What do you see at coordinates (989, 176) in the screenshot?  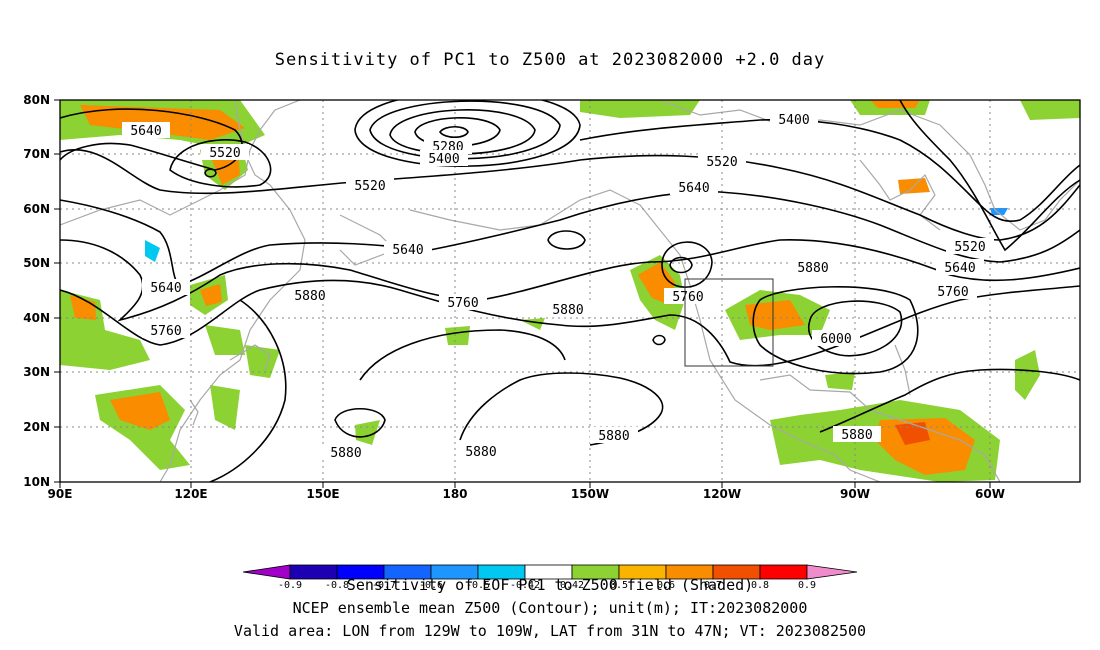 I see `contour-east-trough` at bounding box center [989, 176].